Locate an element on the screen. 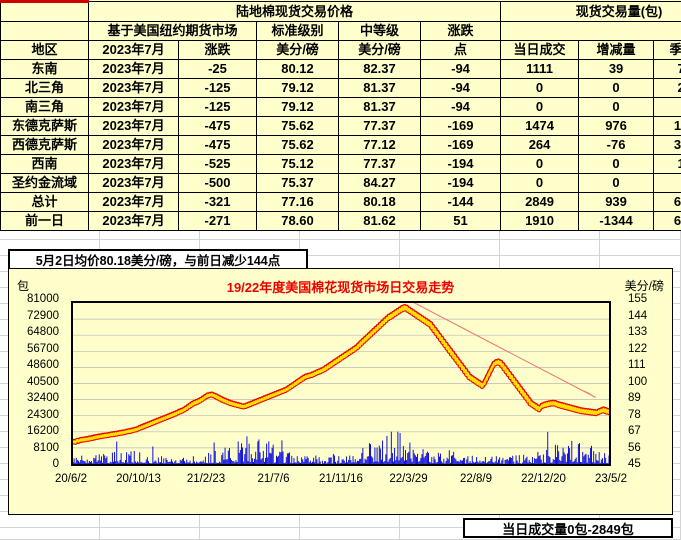  y-axis-right-tick: 56 is located at coordinates (634, 447).